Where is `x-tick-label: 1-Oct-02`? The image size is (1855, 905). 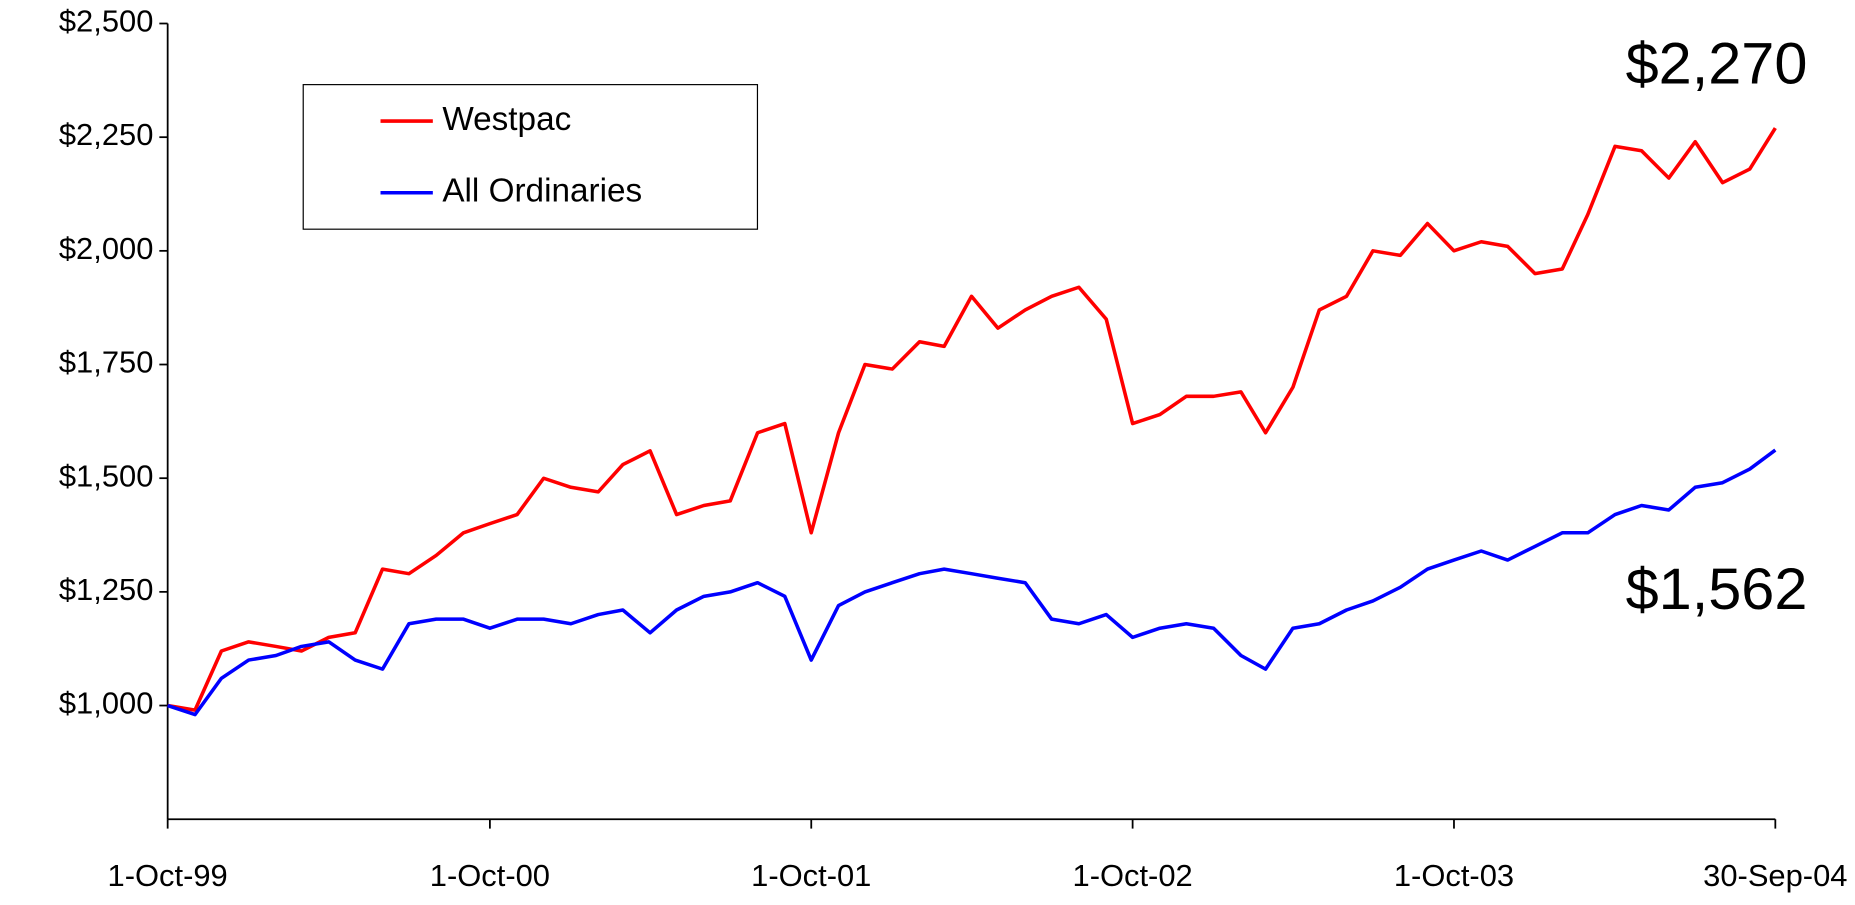
x-tick-label: 1-Oct-02 is located at coordinates (1133, 875).